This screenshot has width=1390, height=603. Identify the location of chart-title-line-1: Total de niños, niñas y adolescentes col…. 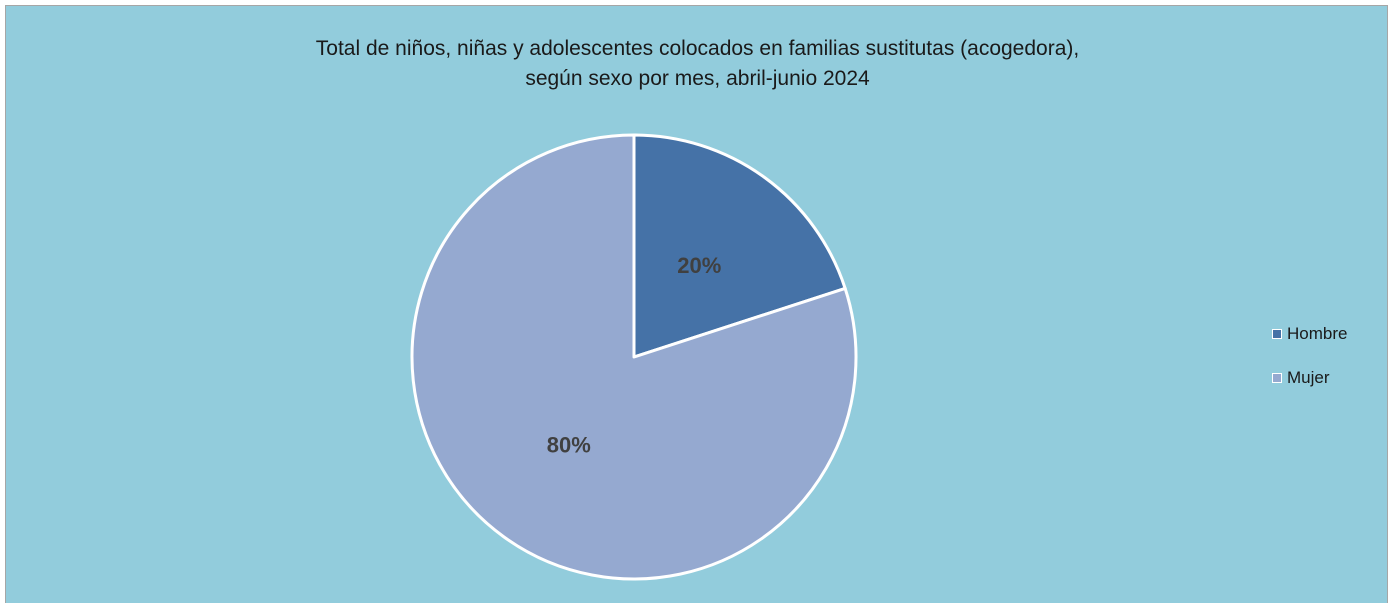
(697, 48).